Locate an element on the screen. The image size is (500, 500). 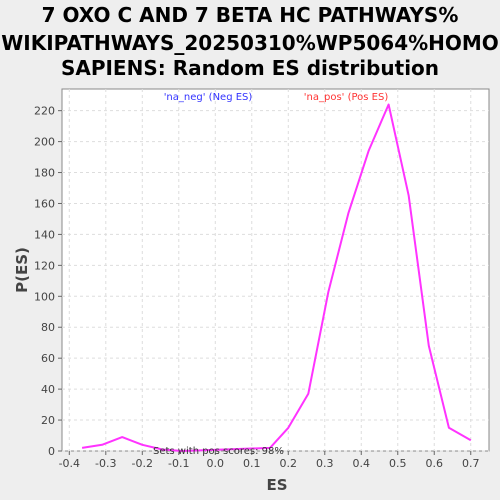
x-tick-label: -0.1 is located at coordinates (178, 463).